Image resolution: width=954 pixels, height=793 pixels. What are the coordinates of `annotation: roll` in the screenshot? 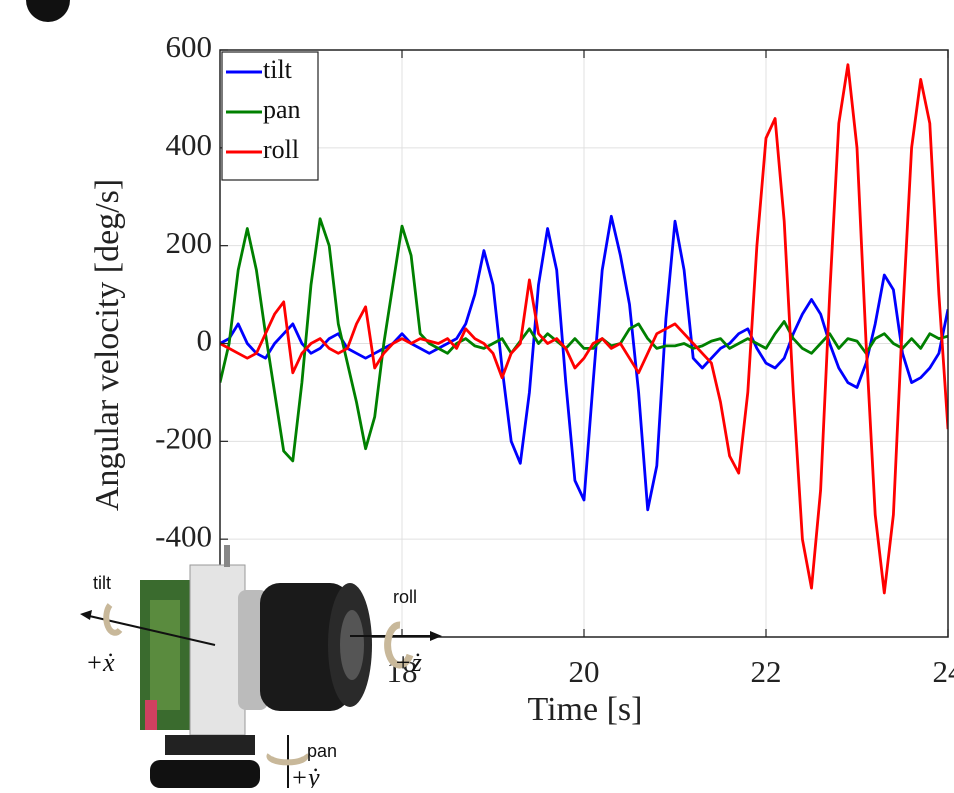 It's located at (405, 597).